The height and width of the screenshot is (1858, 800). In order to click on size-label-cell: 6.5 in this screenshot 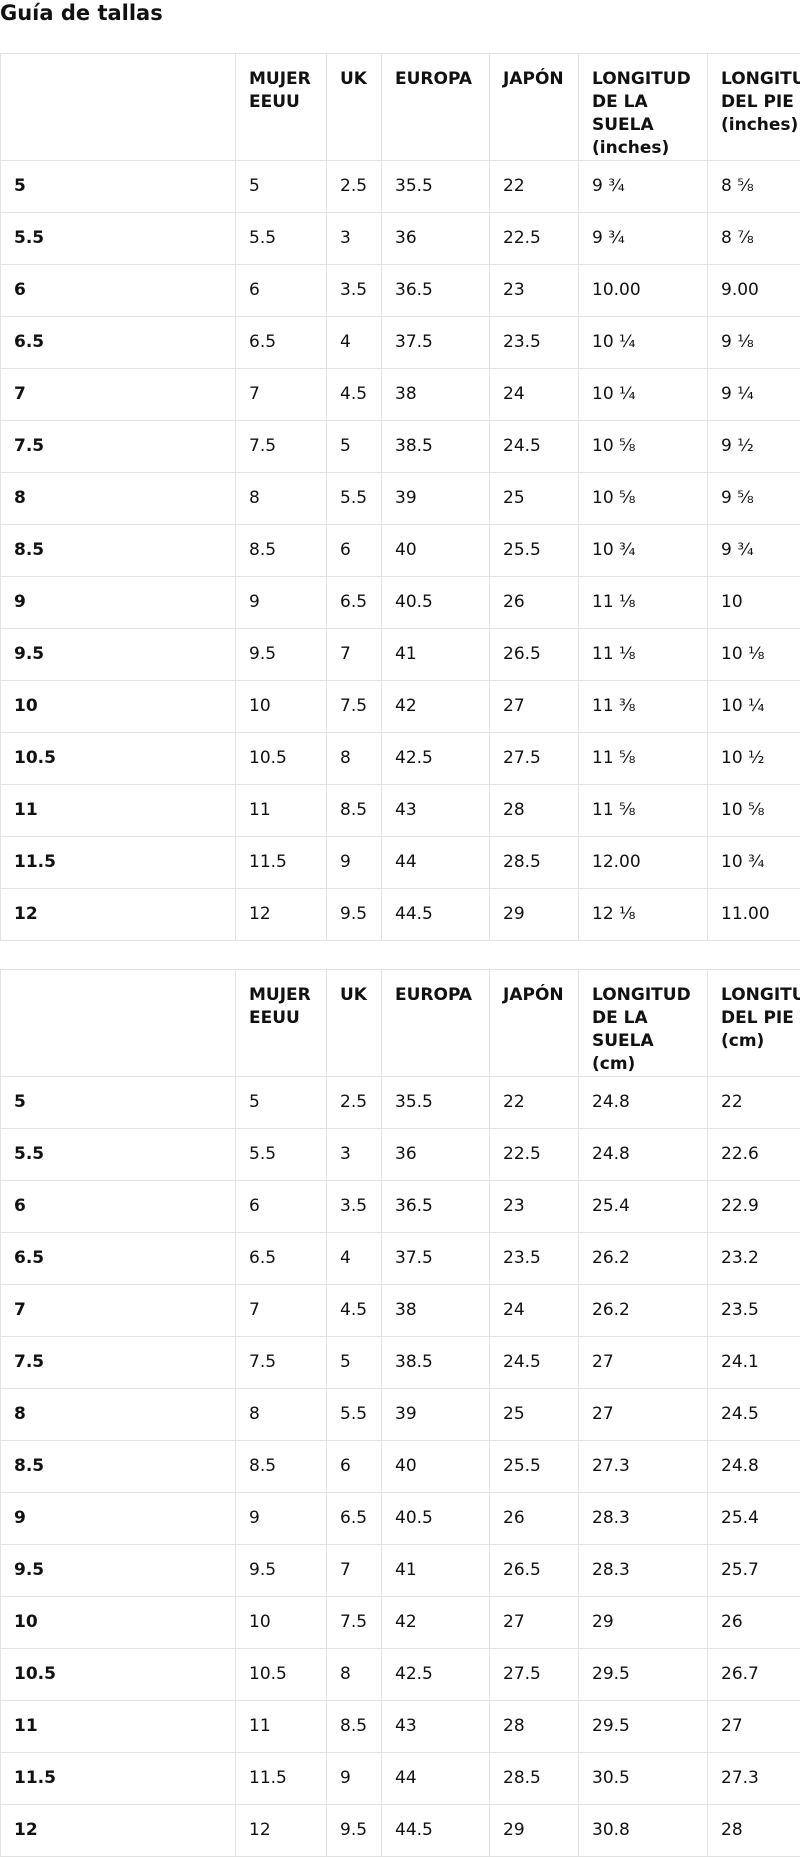, I will do `click(118, 342)`.